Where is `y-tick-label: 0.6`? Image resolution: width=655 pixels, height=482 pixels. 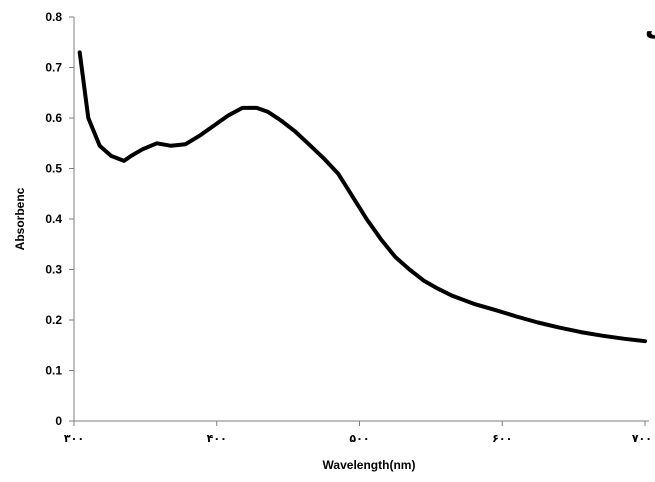
y-tick-label: 0.6 is located at coordinates (53, 118).